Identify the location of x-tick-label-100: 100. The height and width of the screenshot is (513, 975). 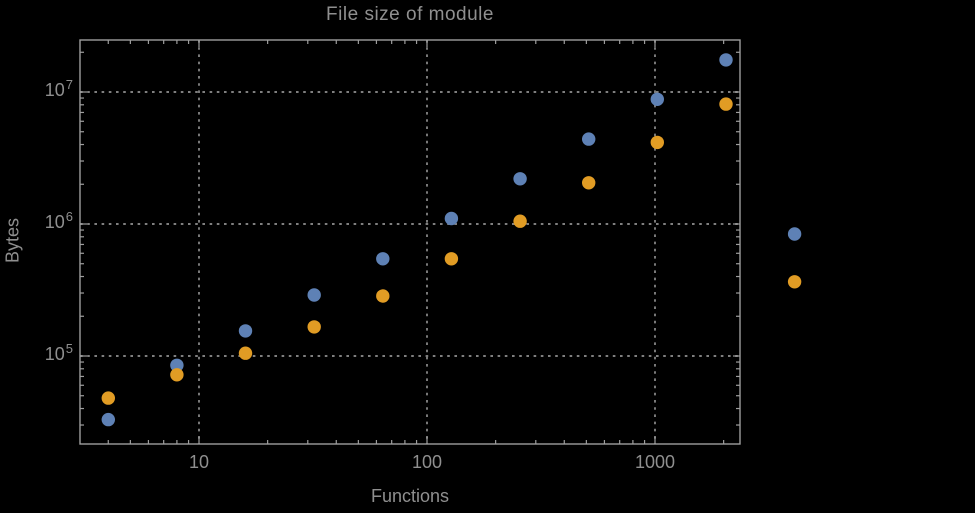
(427, 462).